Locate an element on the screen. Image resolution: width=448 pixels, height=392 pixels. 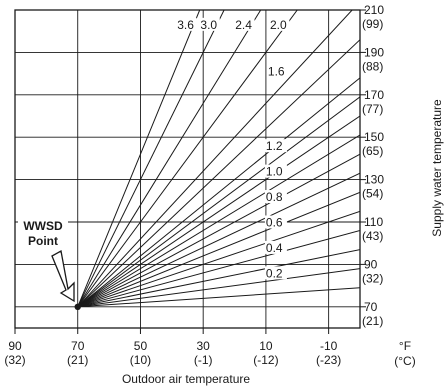
curve-label: 1.0 is located at coordinates (274, 172).